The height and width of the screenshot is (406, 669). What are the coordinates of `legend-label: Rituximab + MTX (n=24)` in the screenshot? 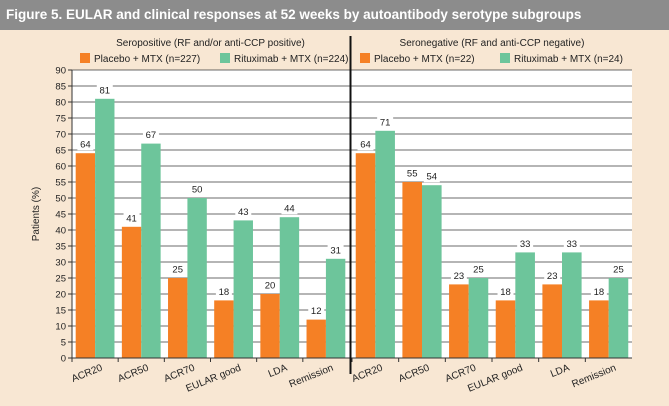 It's located at (568, 59).